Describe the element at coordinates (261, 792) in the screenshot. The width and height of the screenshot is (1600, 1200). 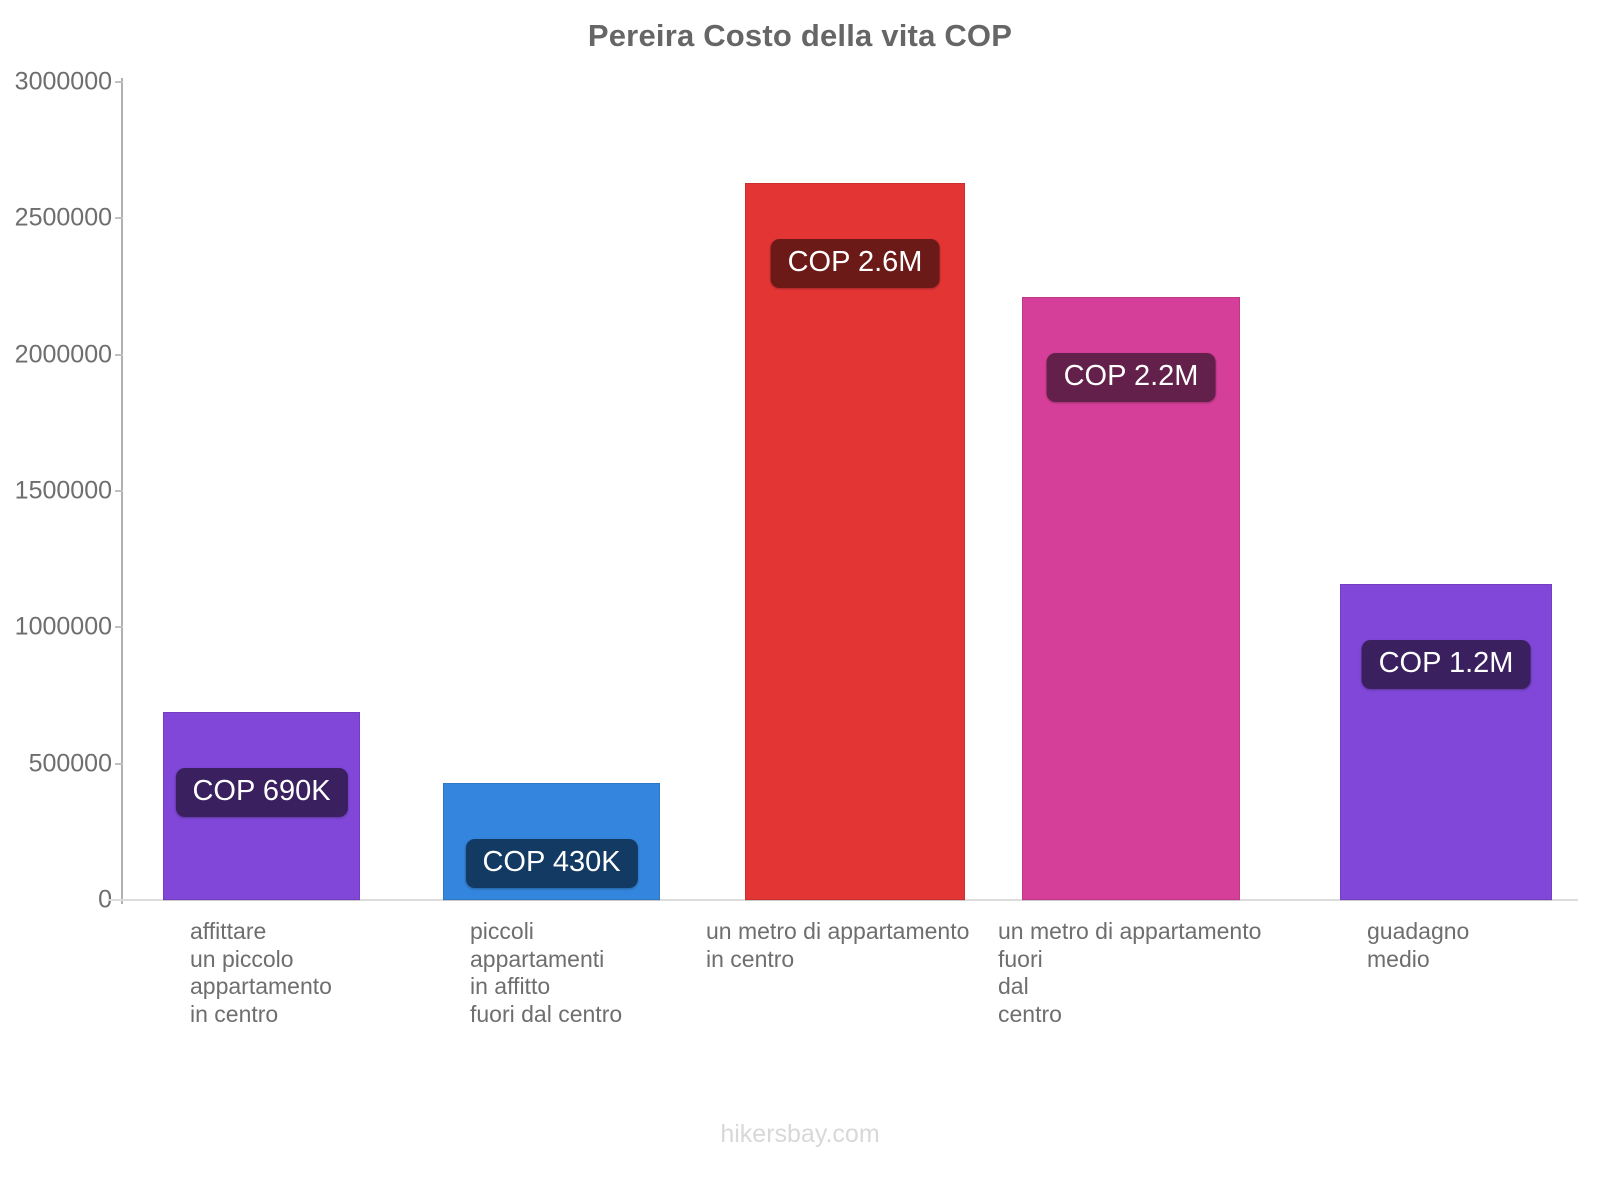
I see `bar-value-label: COP 690K` at that location.